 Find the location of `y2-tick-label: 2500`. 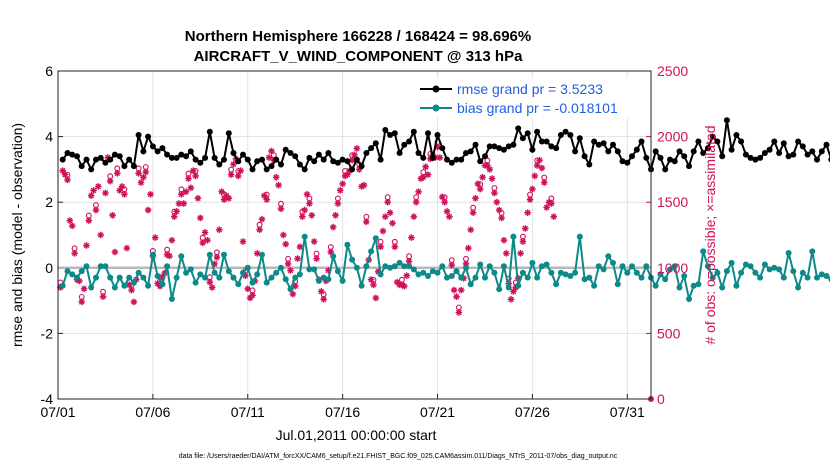

y2-tick-label: 2500 is located at coordinates (672, 71).